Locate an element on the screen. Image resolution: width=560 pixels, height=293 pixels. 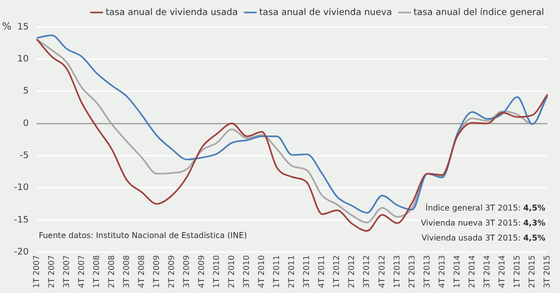
x-tick-label: 2T 2014 is located at coordinates (471, 271).